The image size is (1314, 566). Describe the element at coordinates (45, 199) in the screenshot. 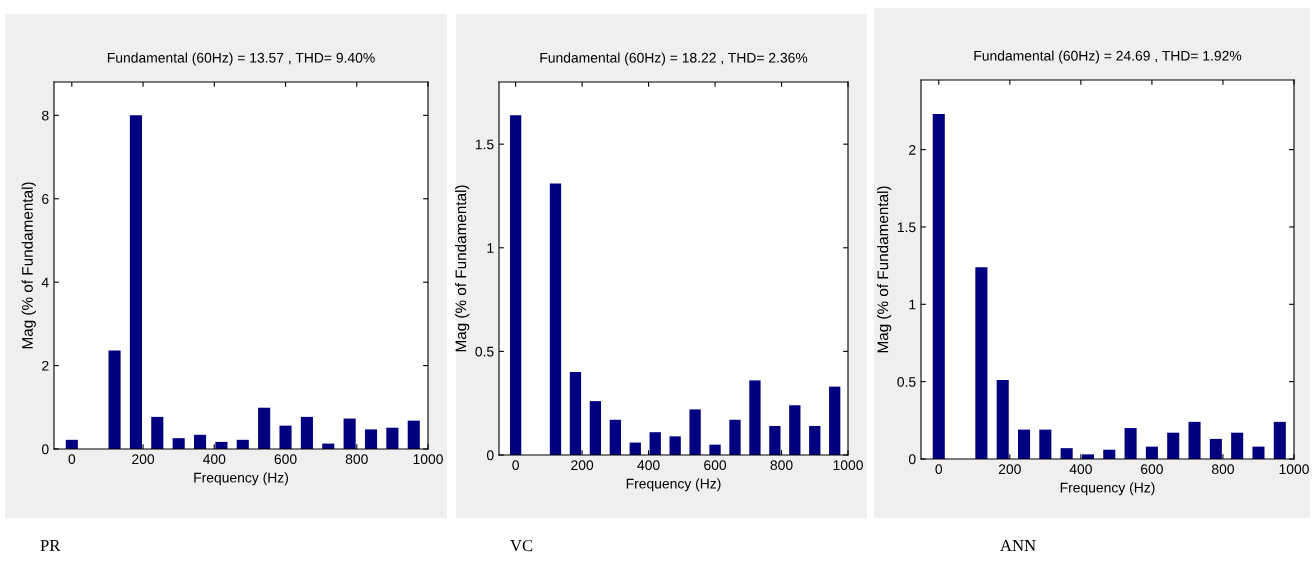

I see `y-tick-label: 6` at that location.